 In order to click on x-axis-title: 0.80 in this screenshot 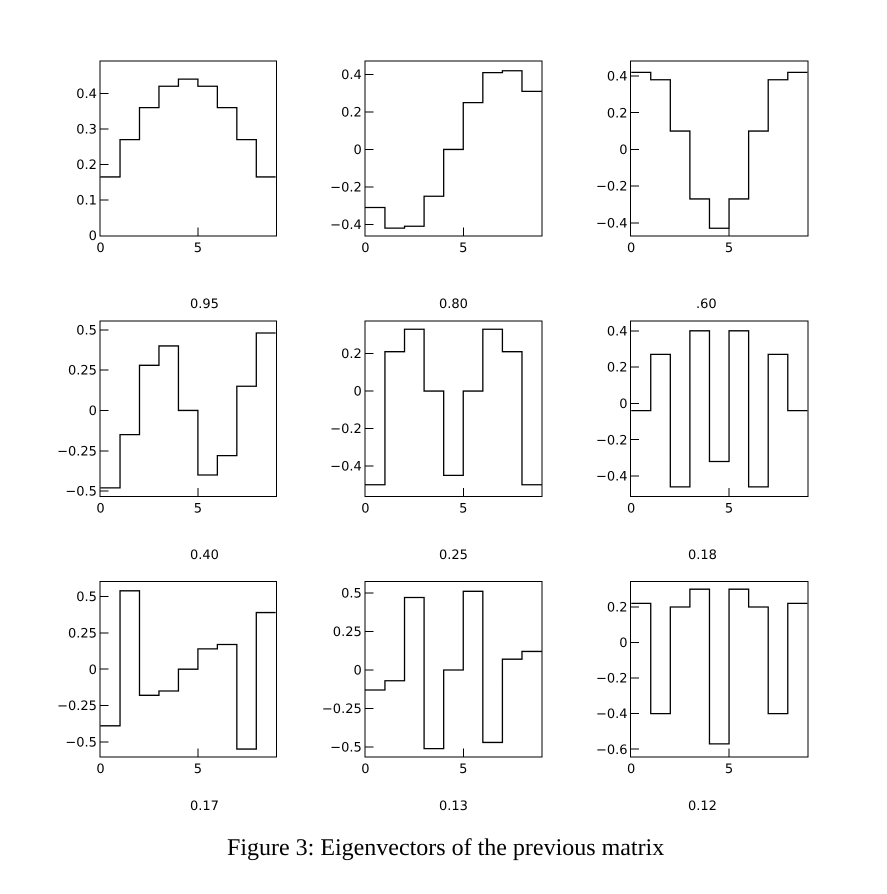, I will do `click(453, 304)`.